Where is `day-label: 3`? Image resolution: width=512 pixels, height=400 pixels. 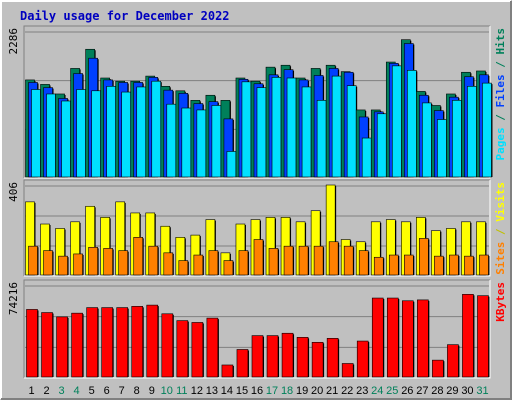 day-label: 3 is located at coordinates (62, 391).